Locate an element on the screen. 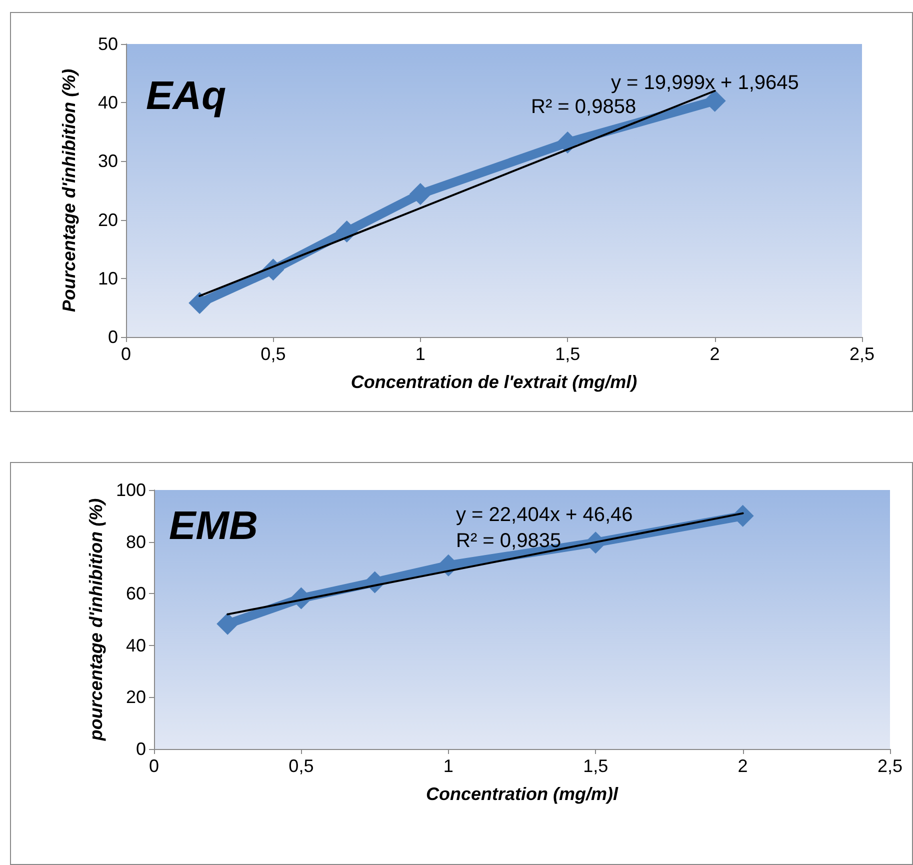  chart-title: EMB is located at coordinates (213, 526).